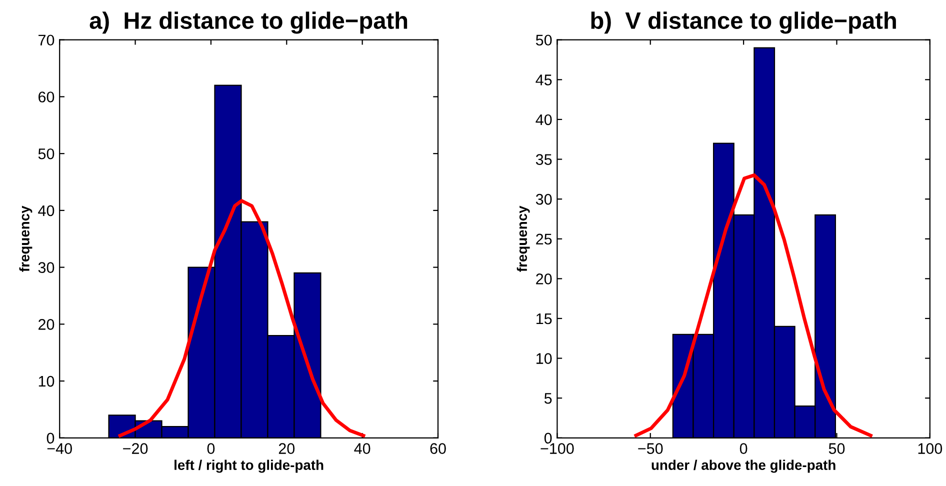  What do you see at coordinates (650, 448) in the screenshot?
I see `x-tick-label: −50` at bounding box center [650, 448].